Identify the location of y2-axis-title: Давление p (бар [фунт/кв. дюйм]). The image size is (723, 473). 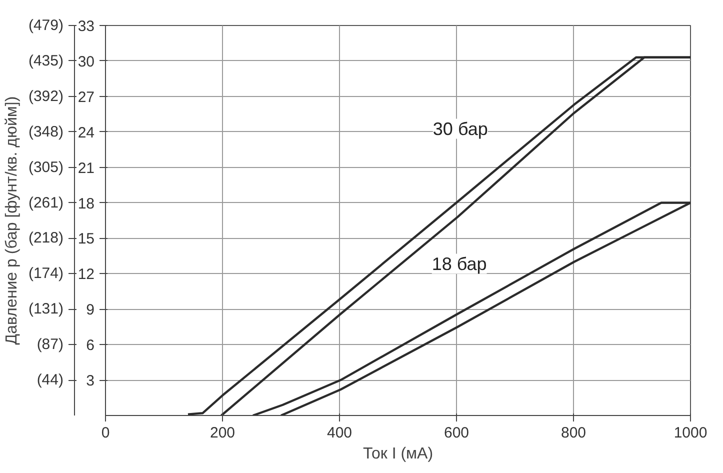
(11, 220).